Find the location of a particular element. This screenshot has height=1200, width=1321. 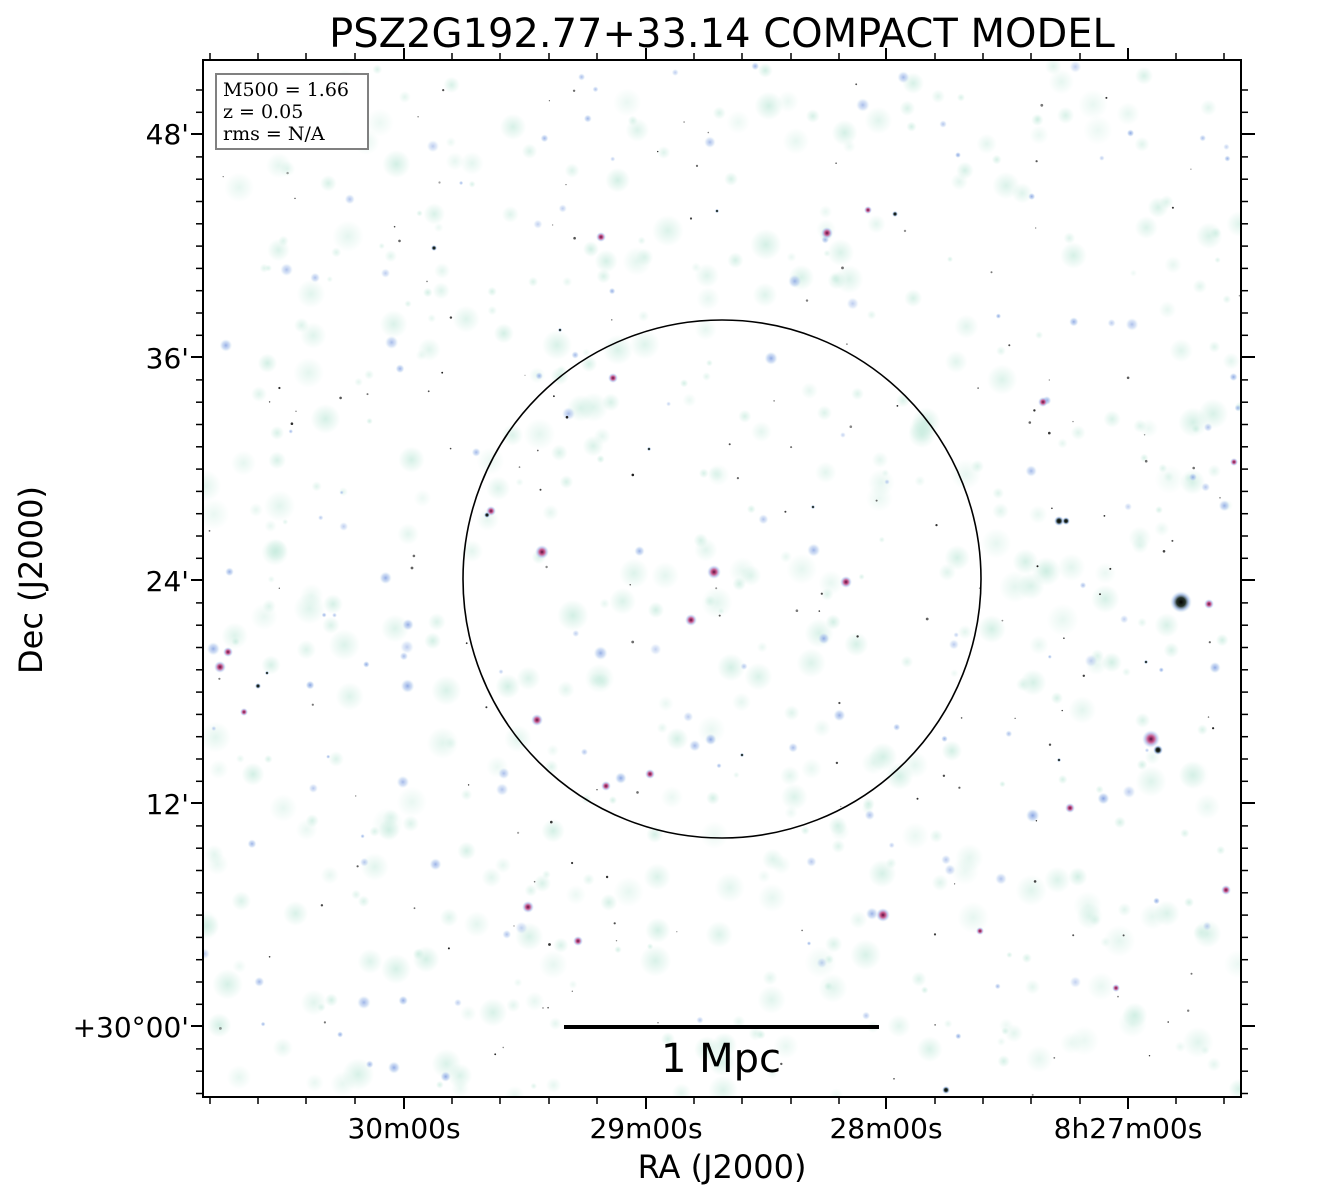

info-box: M500 = 1.66 z = 0.05 rms = N/A is located at coordinates (292, 111).